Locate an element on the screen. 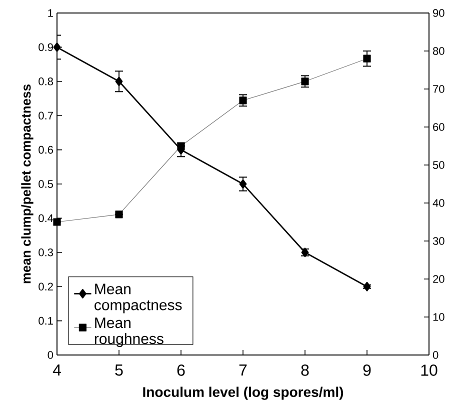 This screenshot has height=418, width=468. y-tick-label: 0.9 is located at coordinates (45, 47).